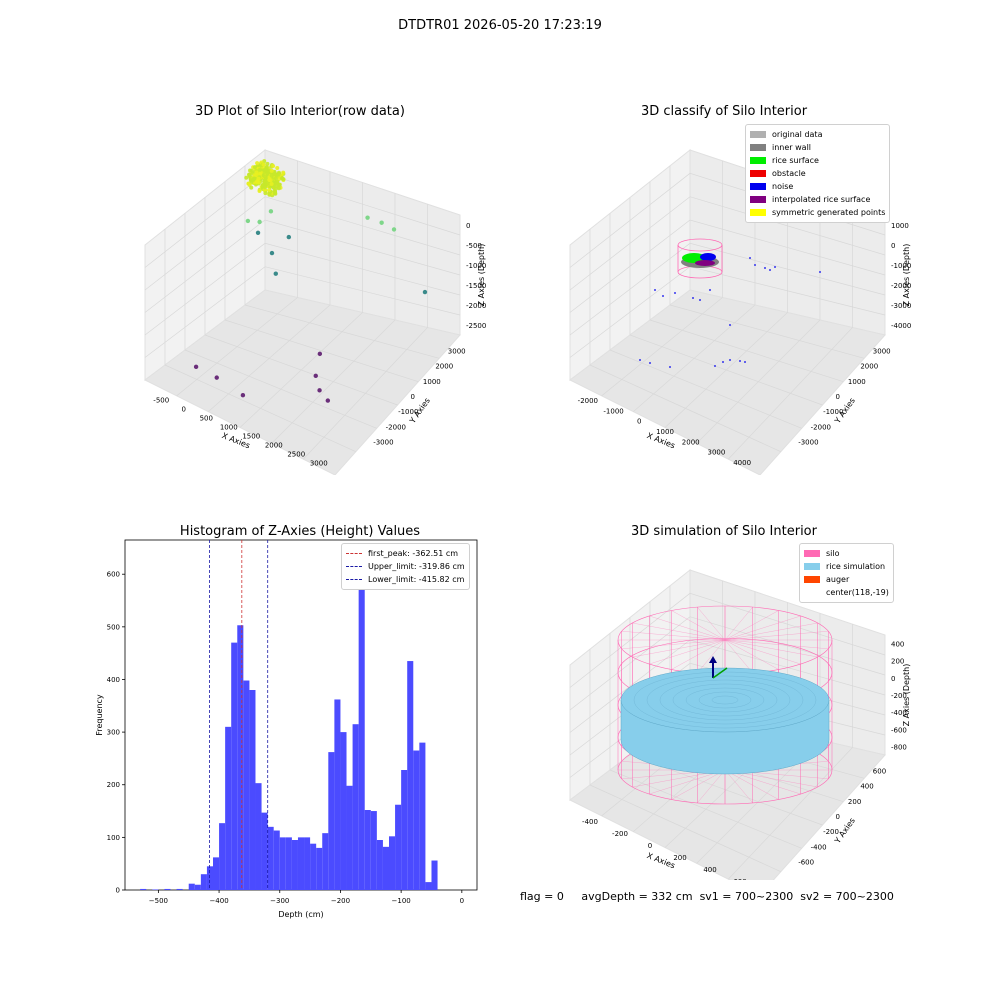  What do you see at coordinates (113, 785) in the screenshot?
I see `hist-ytick-label: 200` at bounding box center [113, 785].